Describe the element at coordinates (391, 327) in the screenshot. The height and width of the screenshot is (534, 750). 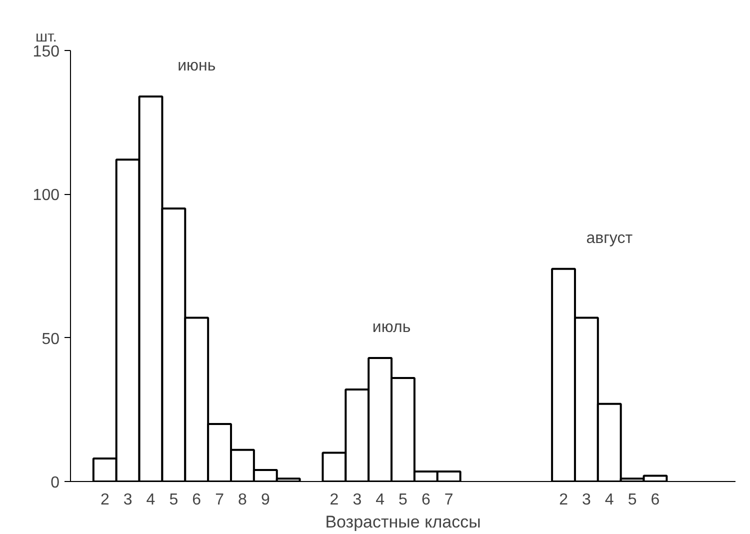
I see `series-label: июль` at that location.